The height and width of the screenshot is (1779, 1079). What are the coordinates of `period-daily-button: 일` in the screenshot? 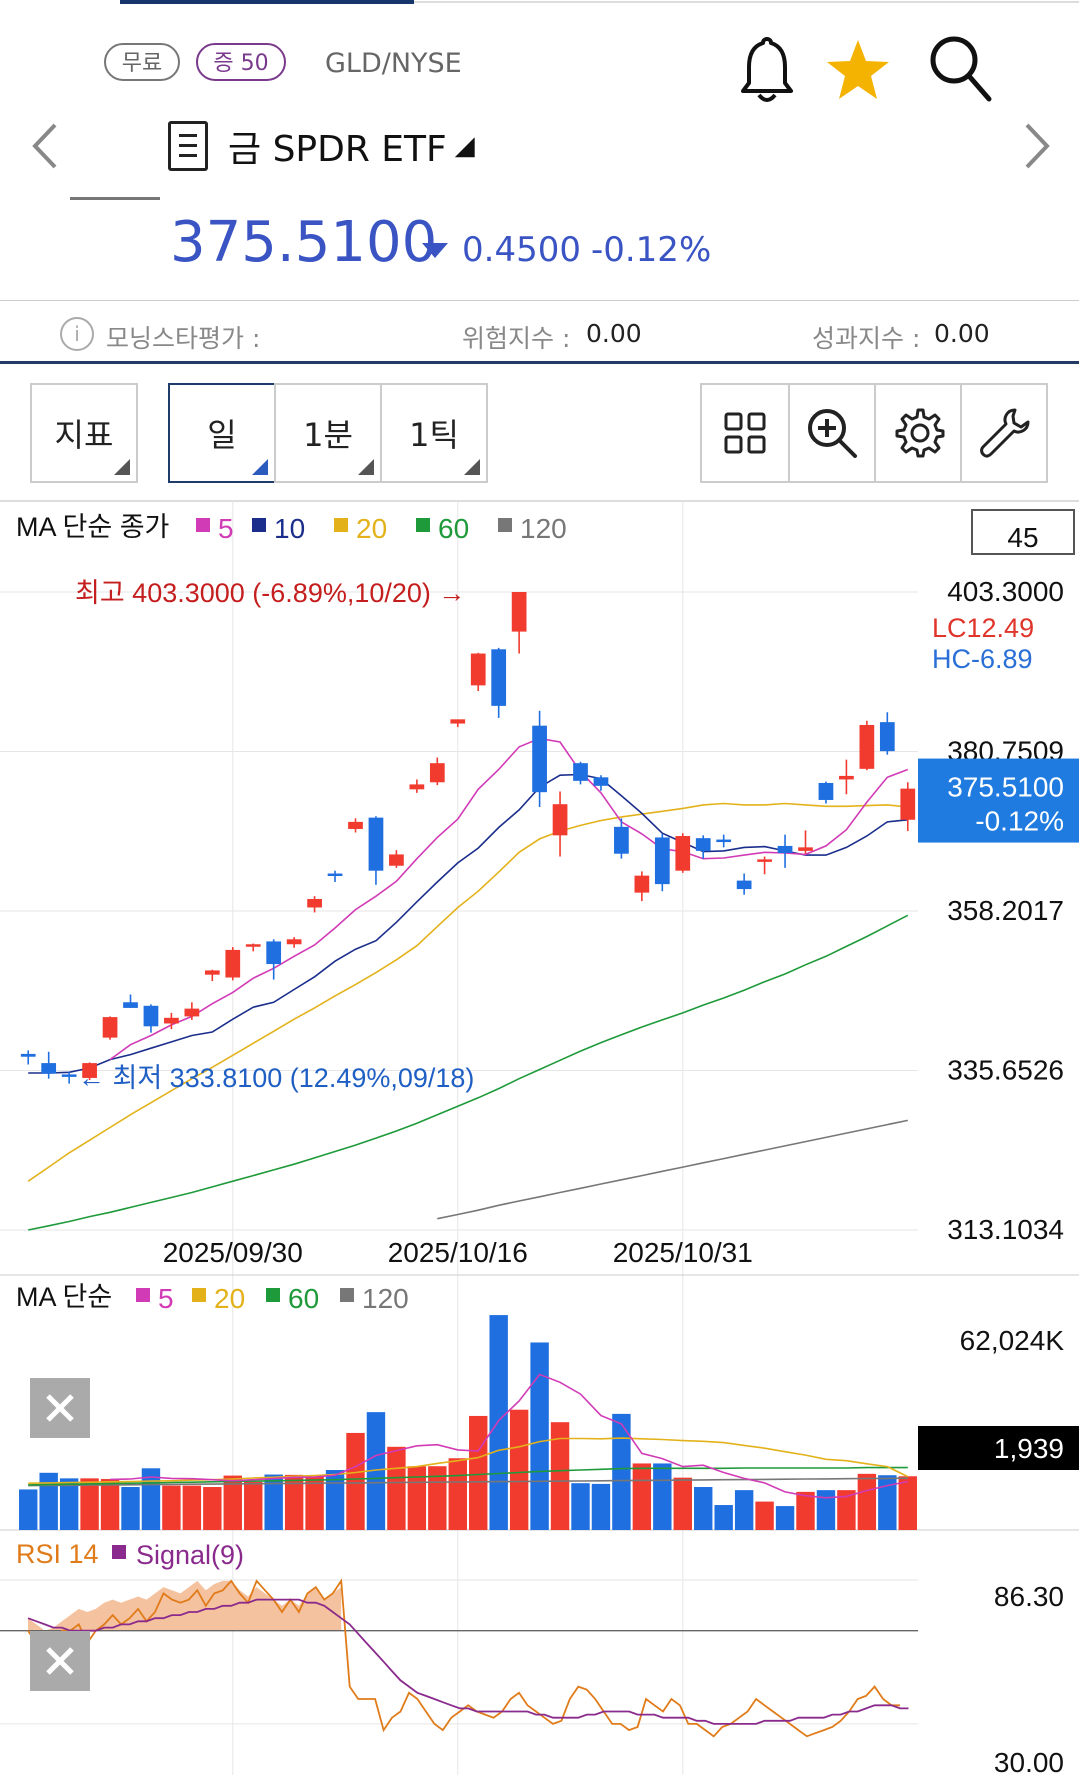 It's located at (222, 433).